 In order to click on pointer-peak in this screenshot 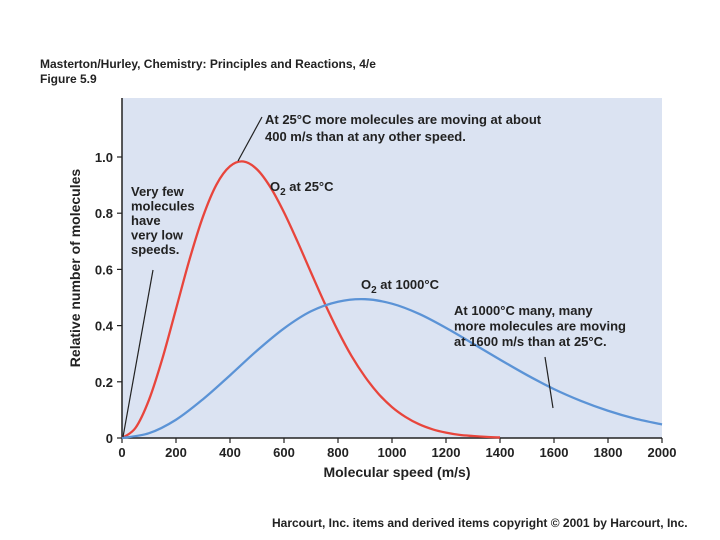, I will do `click(250, 139)`.